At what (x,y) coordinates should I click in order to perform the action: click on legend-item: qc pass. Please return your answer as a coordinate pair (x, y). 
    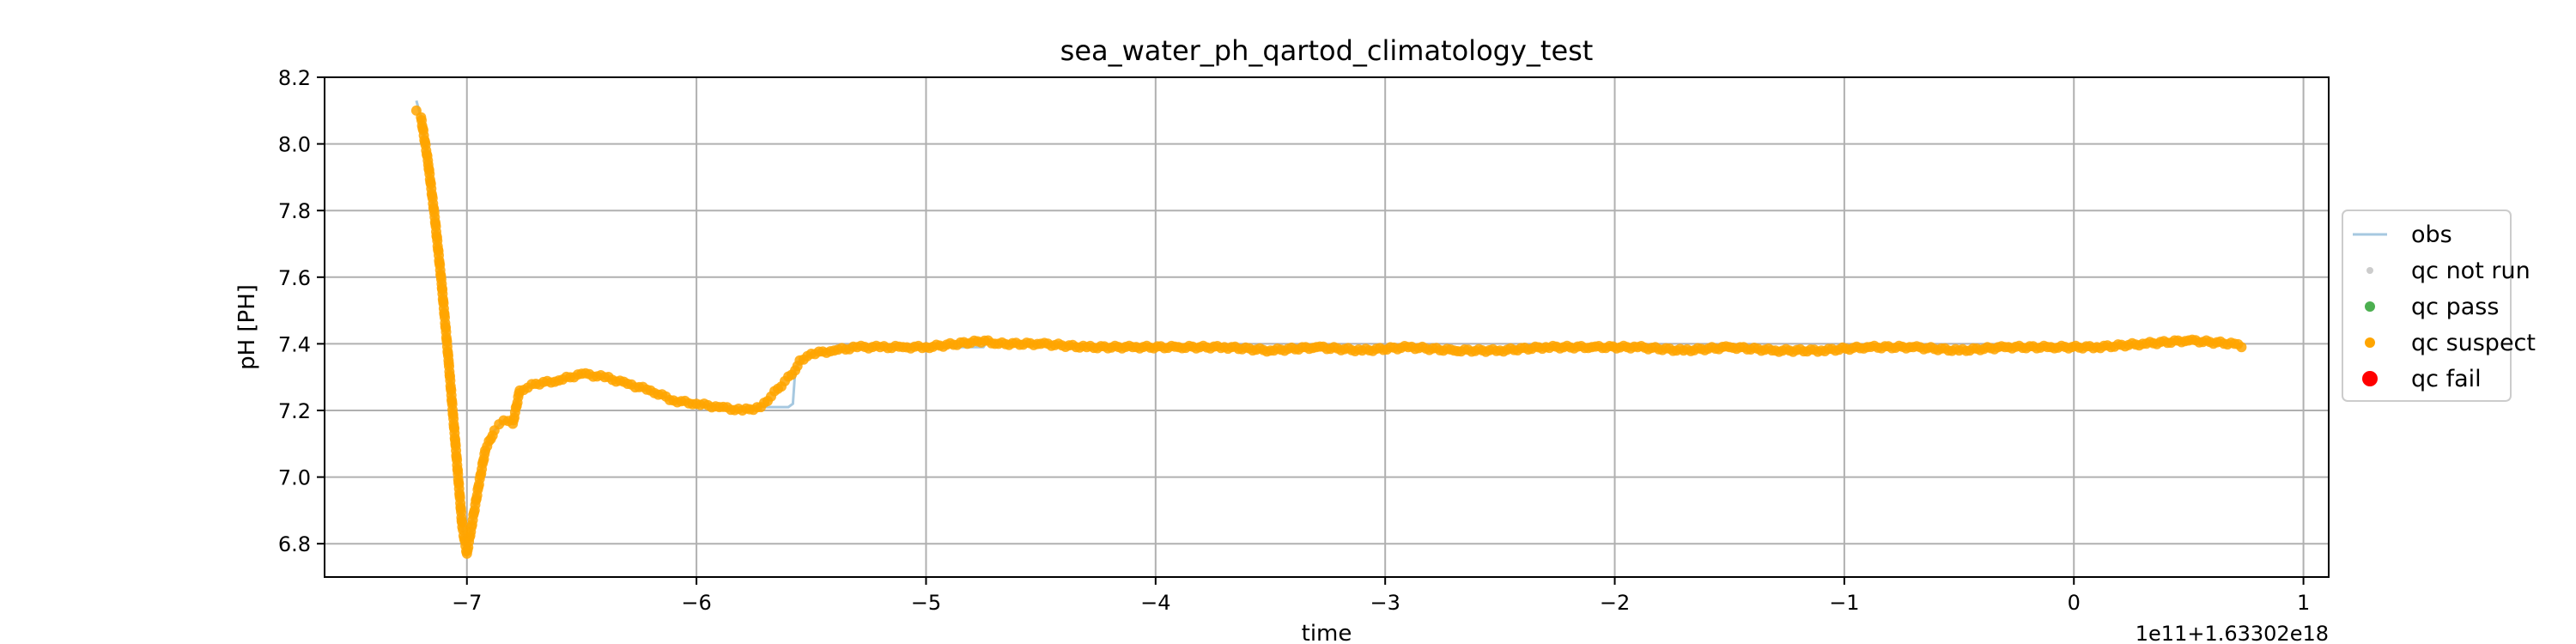
    Looking at the image, I should click on (2432, 307).